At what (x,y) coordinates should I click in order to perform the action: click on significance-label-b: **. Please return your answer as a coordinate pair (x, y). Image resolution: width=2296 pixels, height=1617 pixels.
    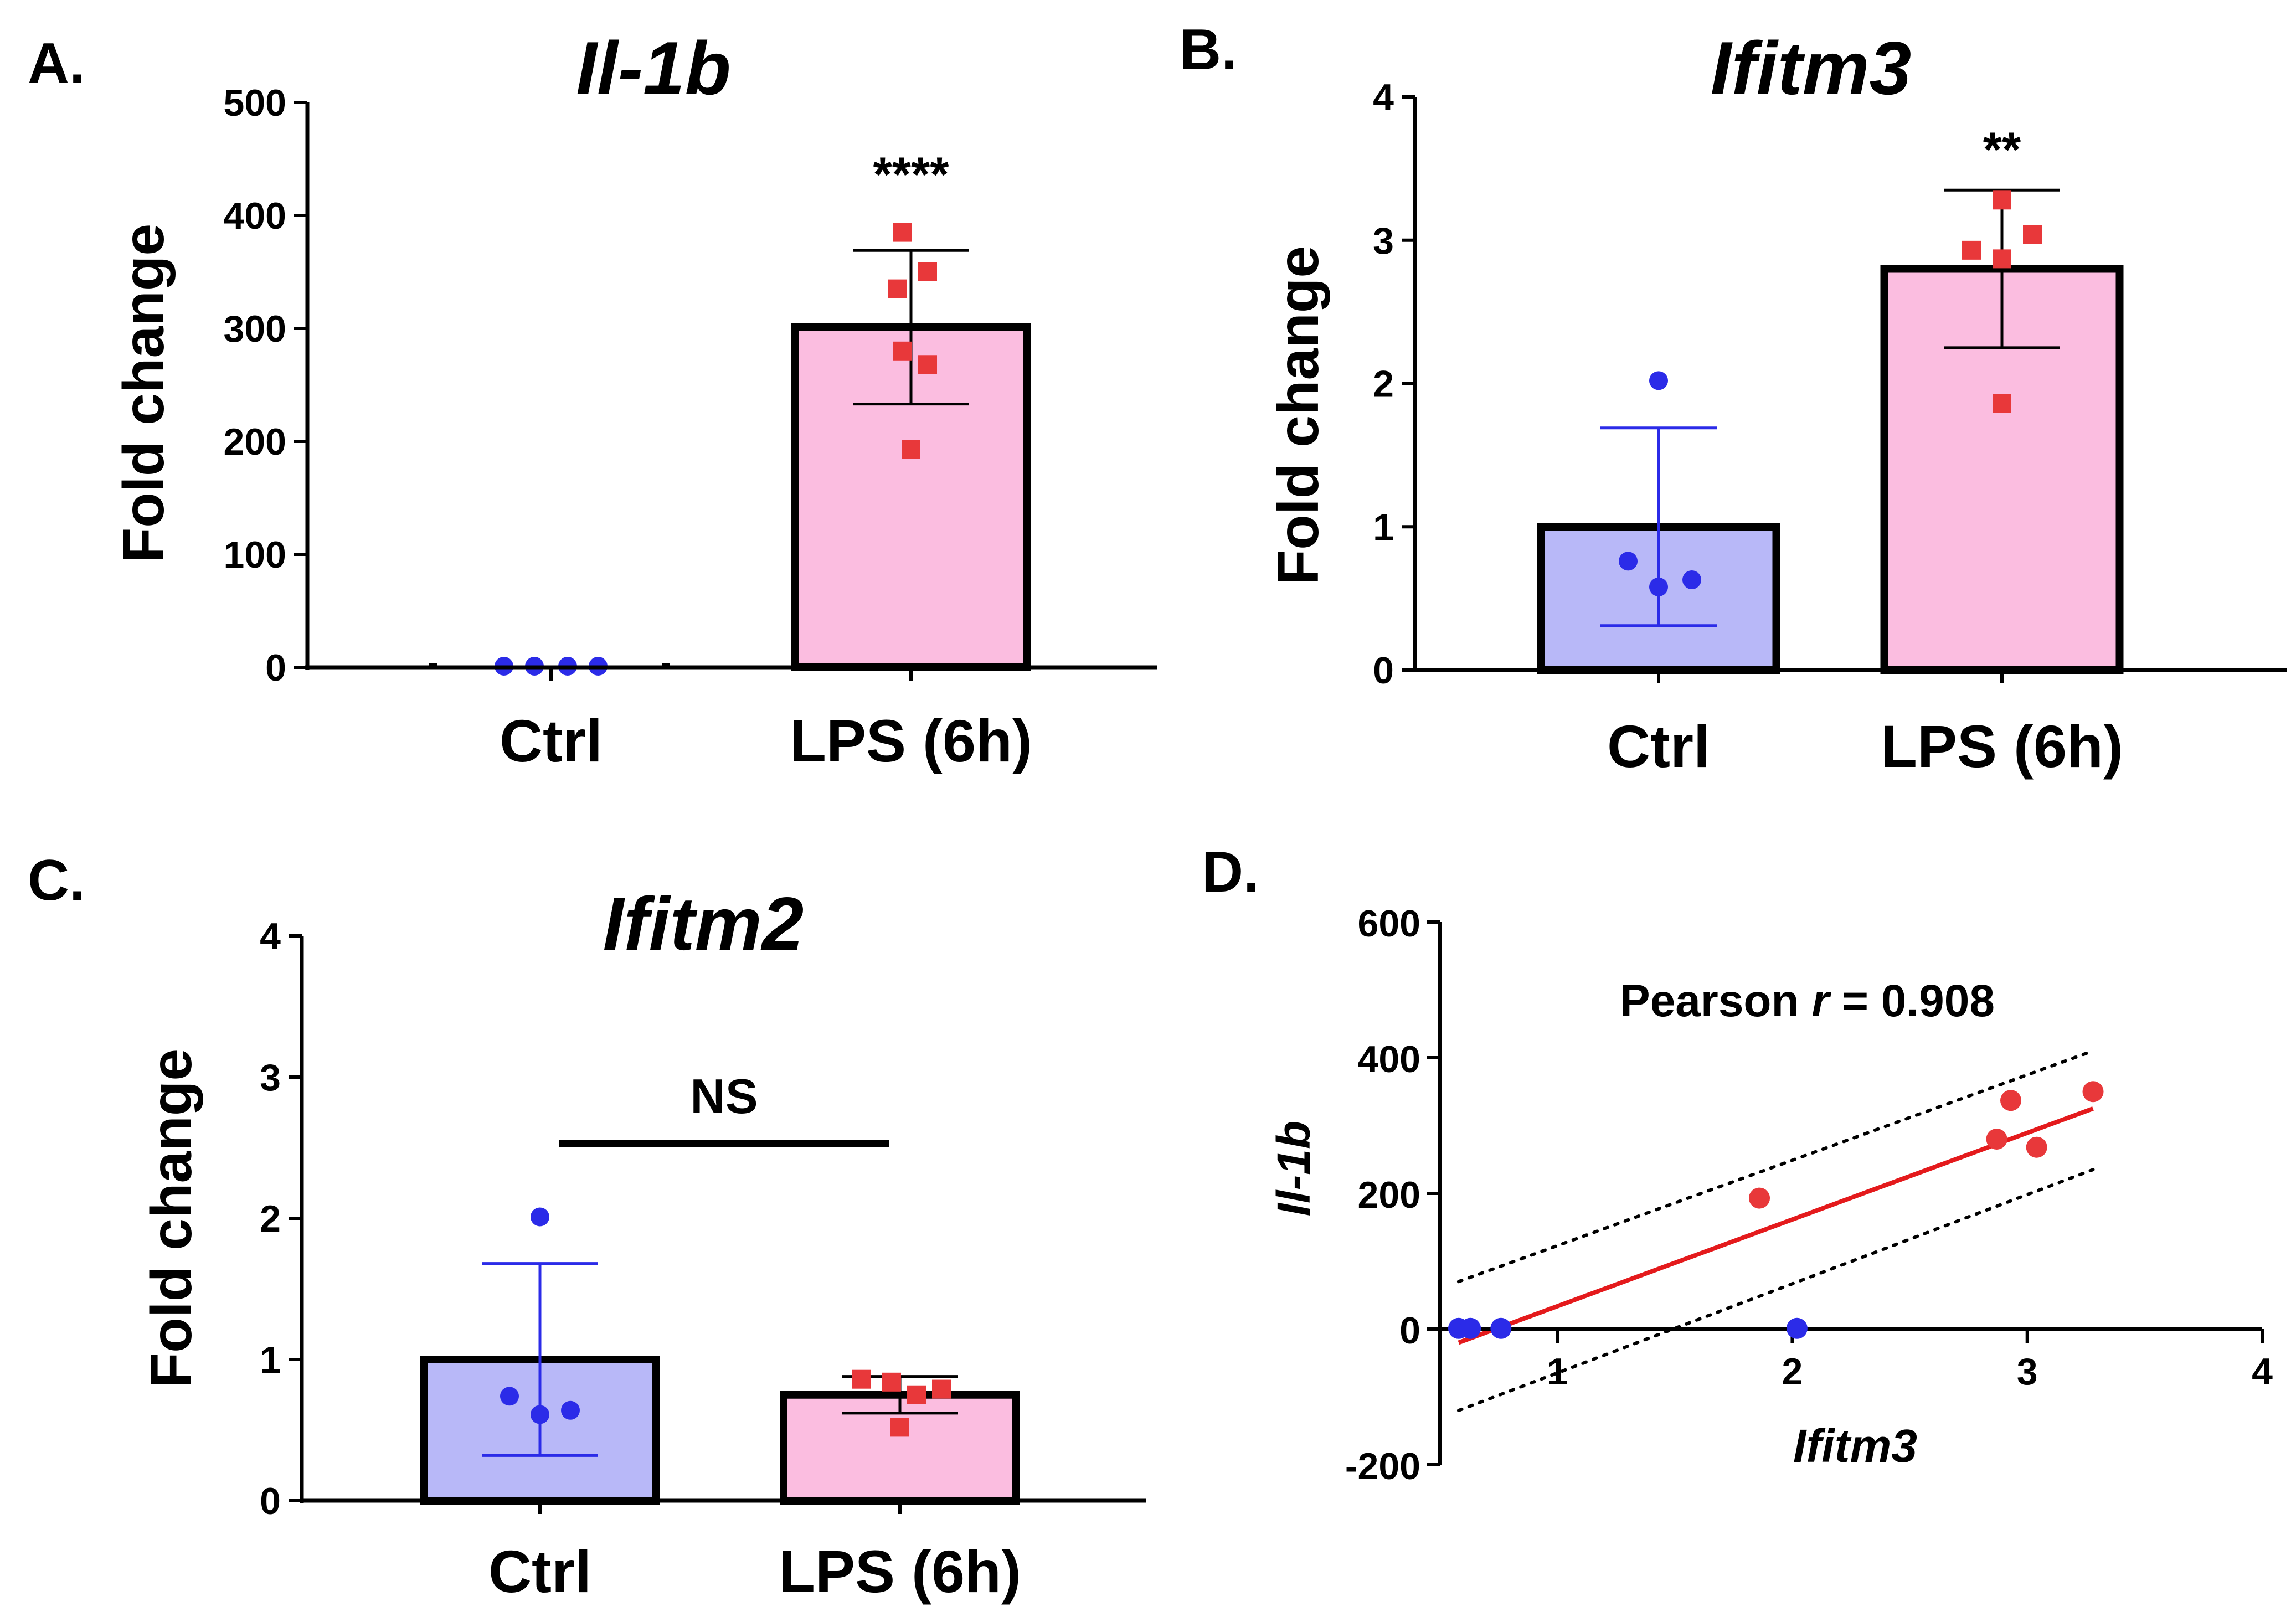
    Looking at the image, I should click on (2002, 149).